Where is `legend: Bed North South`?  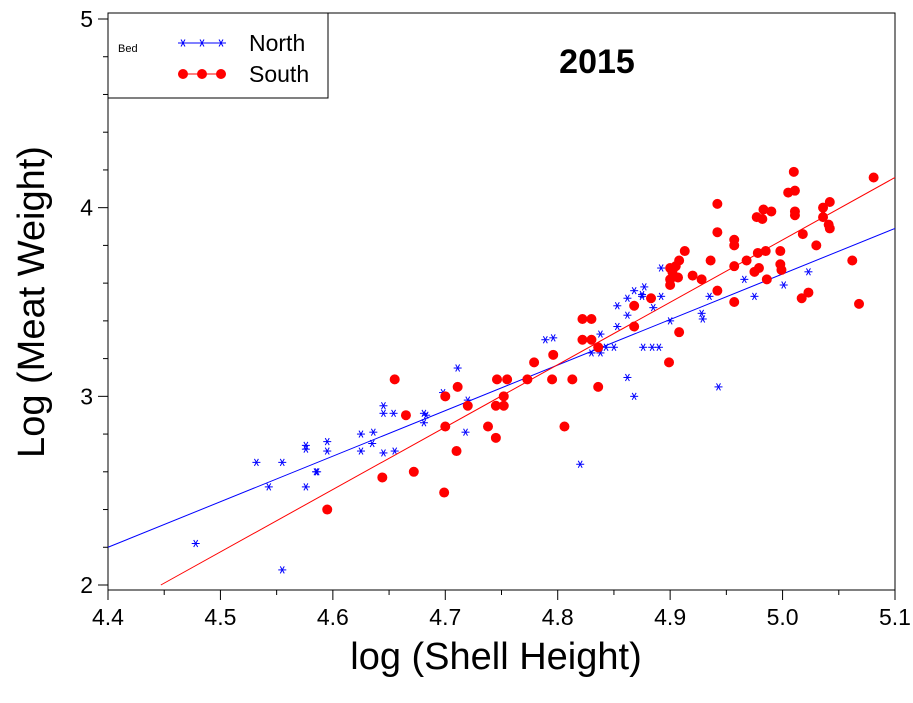 legend: Bed North South is located at coordinates (218, 55).